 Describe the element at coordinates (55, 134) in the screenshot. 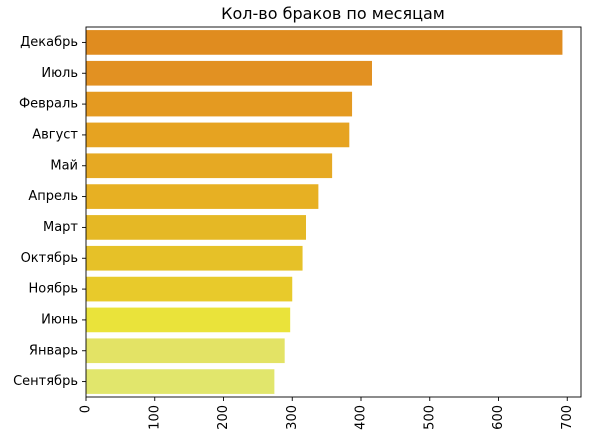

I see `y-tick-label: Август` at that location.